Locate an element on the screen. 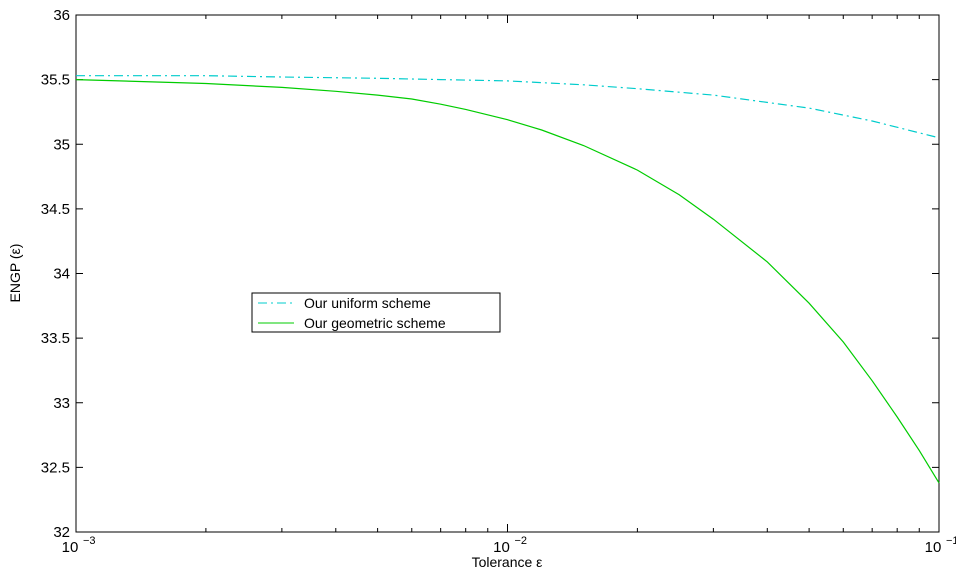 This screenshot has width=956, height=572. legend-box is located at coordinates (376, 312).